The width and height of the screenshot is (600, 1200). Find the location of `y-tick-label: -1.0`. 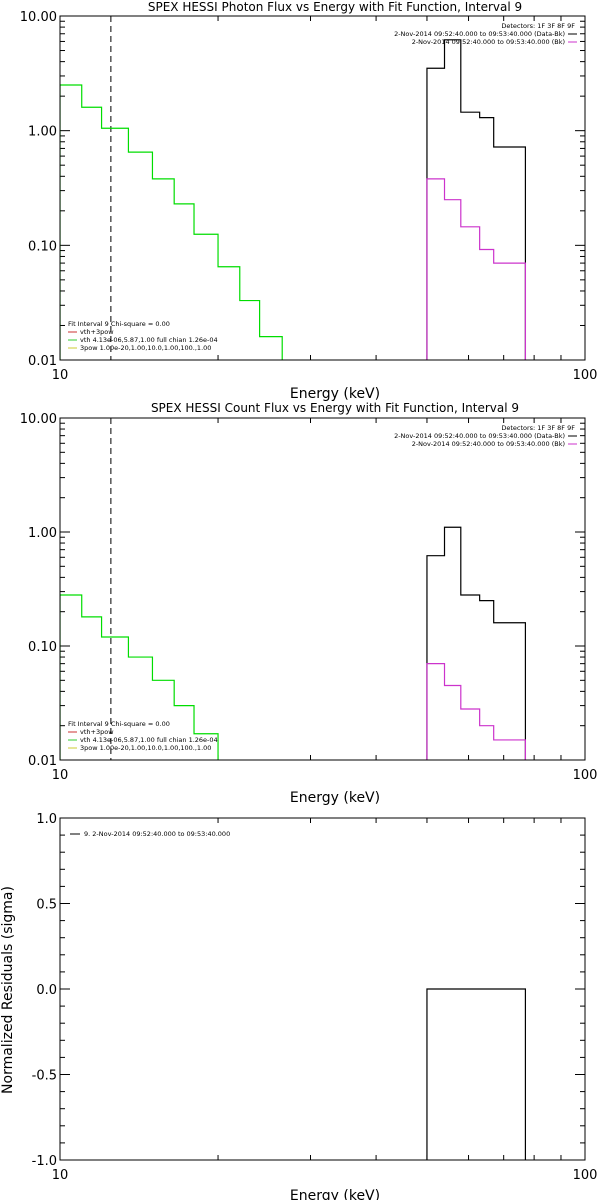

y-tick-label: -1.0 is located at coordinates (44, 1161).